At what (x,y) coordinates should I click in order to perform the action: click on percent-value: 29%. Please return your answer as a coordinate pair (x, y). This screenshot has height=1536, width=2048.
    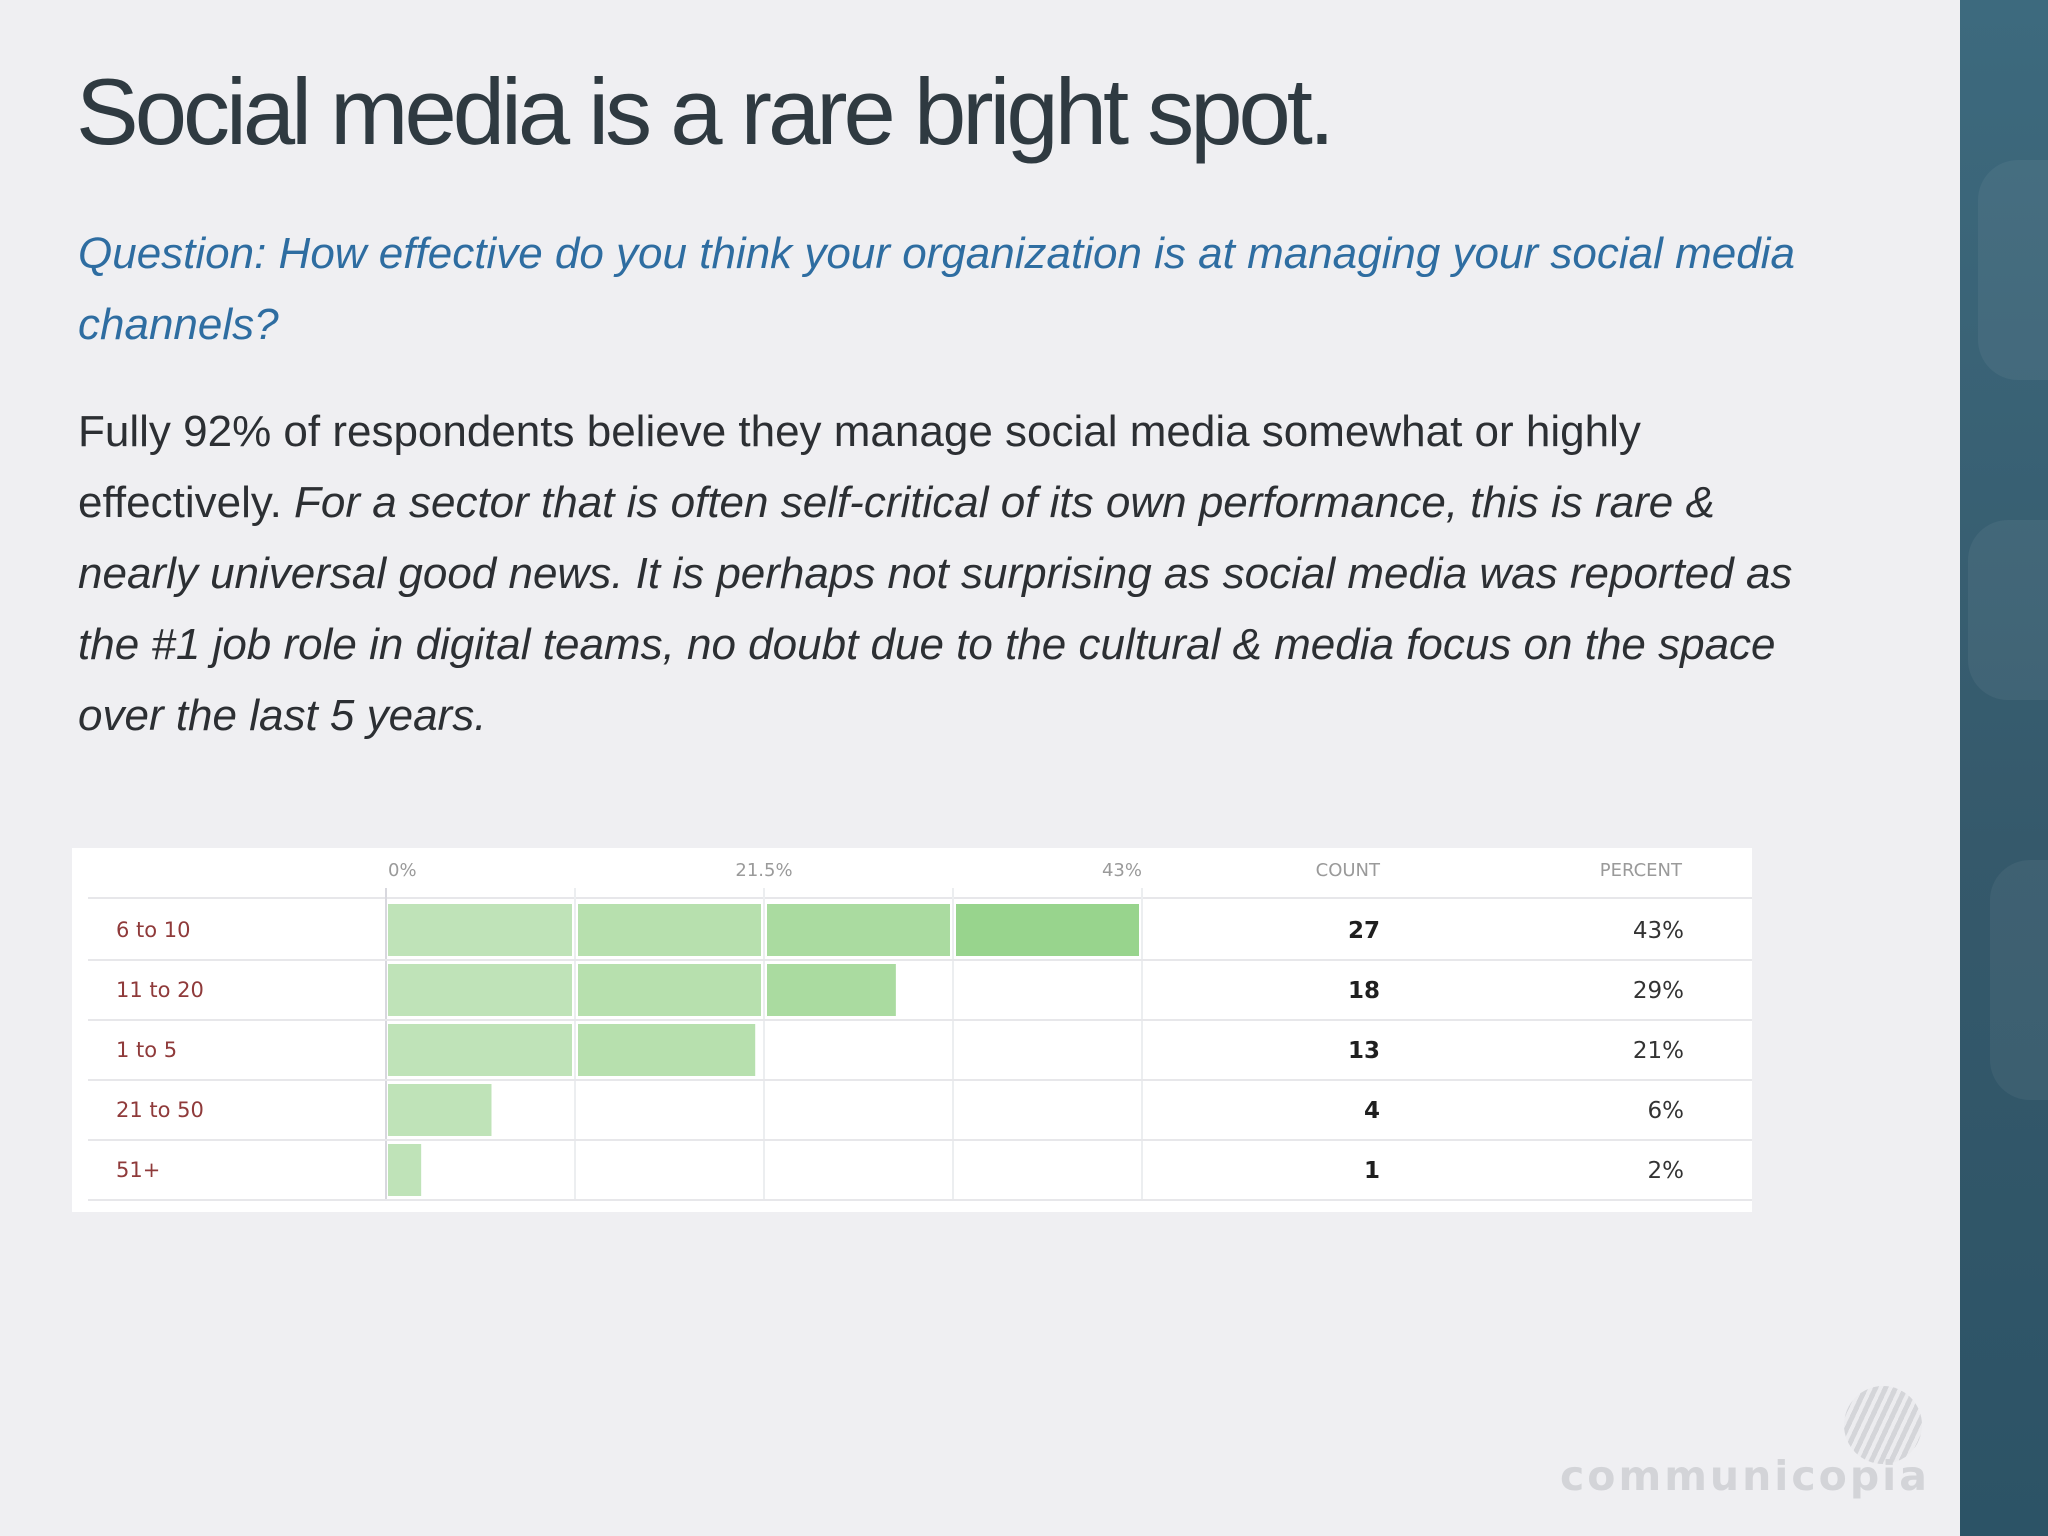
    Looking at the image, I should click on (1658, 991).